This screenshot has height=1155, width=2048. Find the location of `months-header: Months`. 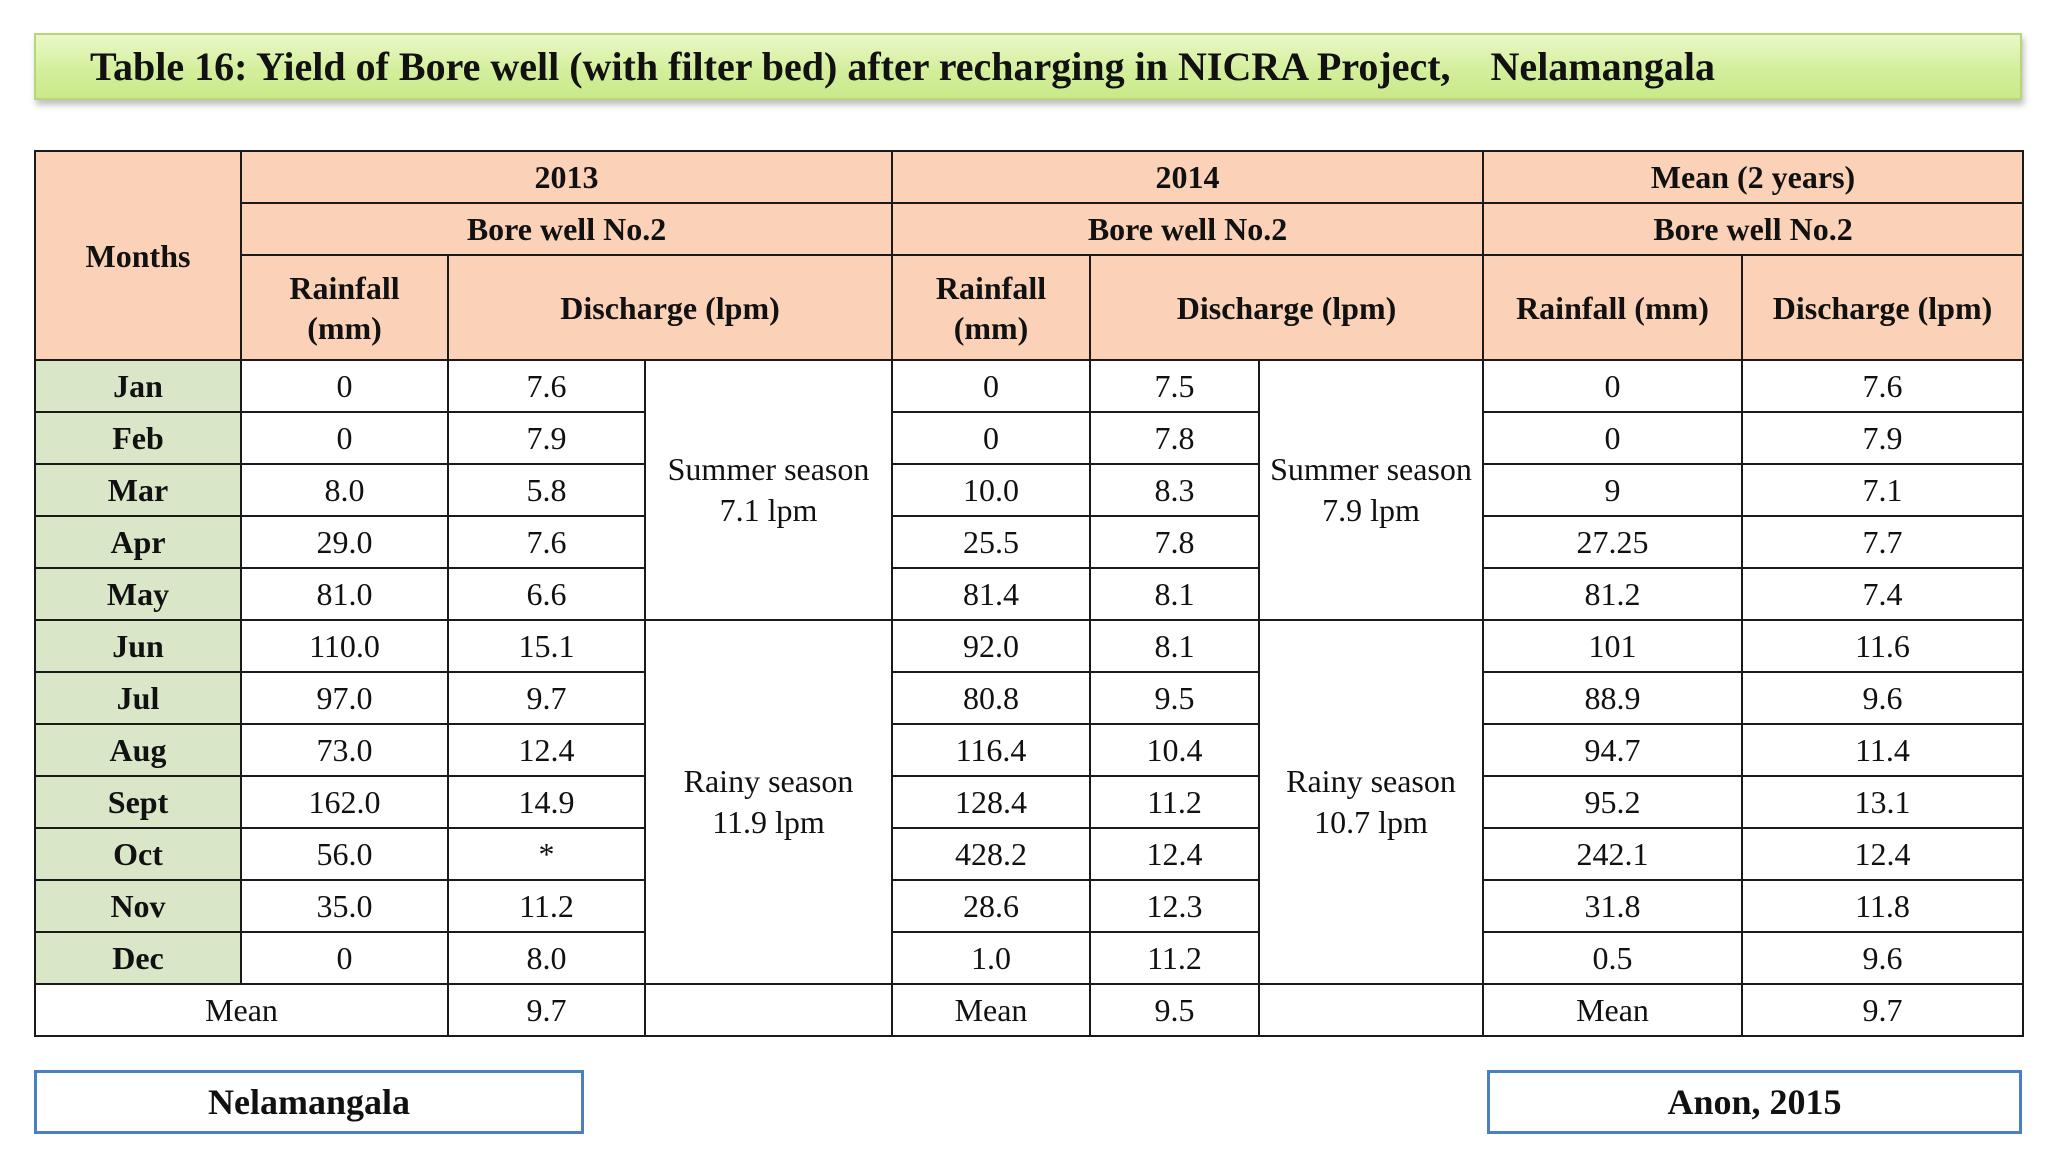

months-header: Months is located at coordinates (138, 255).